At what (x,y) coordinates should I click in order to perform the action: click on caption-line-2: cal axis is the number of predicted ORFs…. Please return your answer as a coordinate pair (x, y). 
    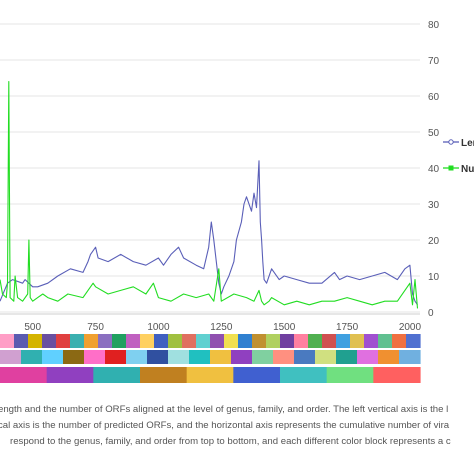
    Looking at the image, I should click on (225, 425).